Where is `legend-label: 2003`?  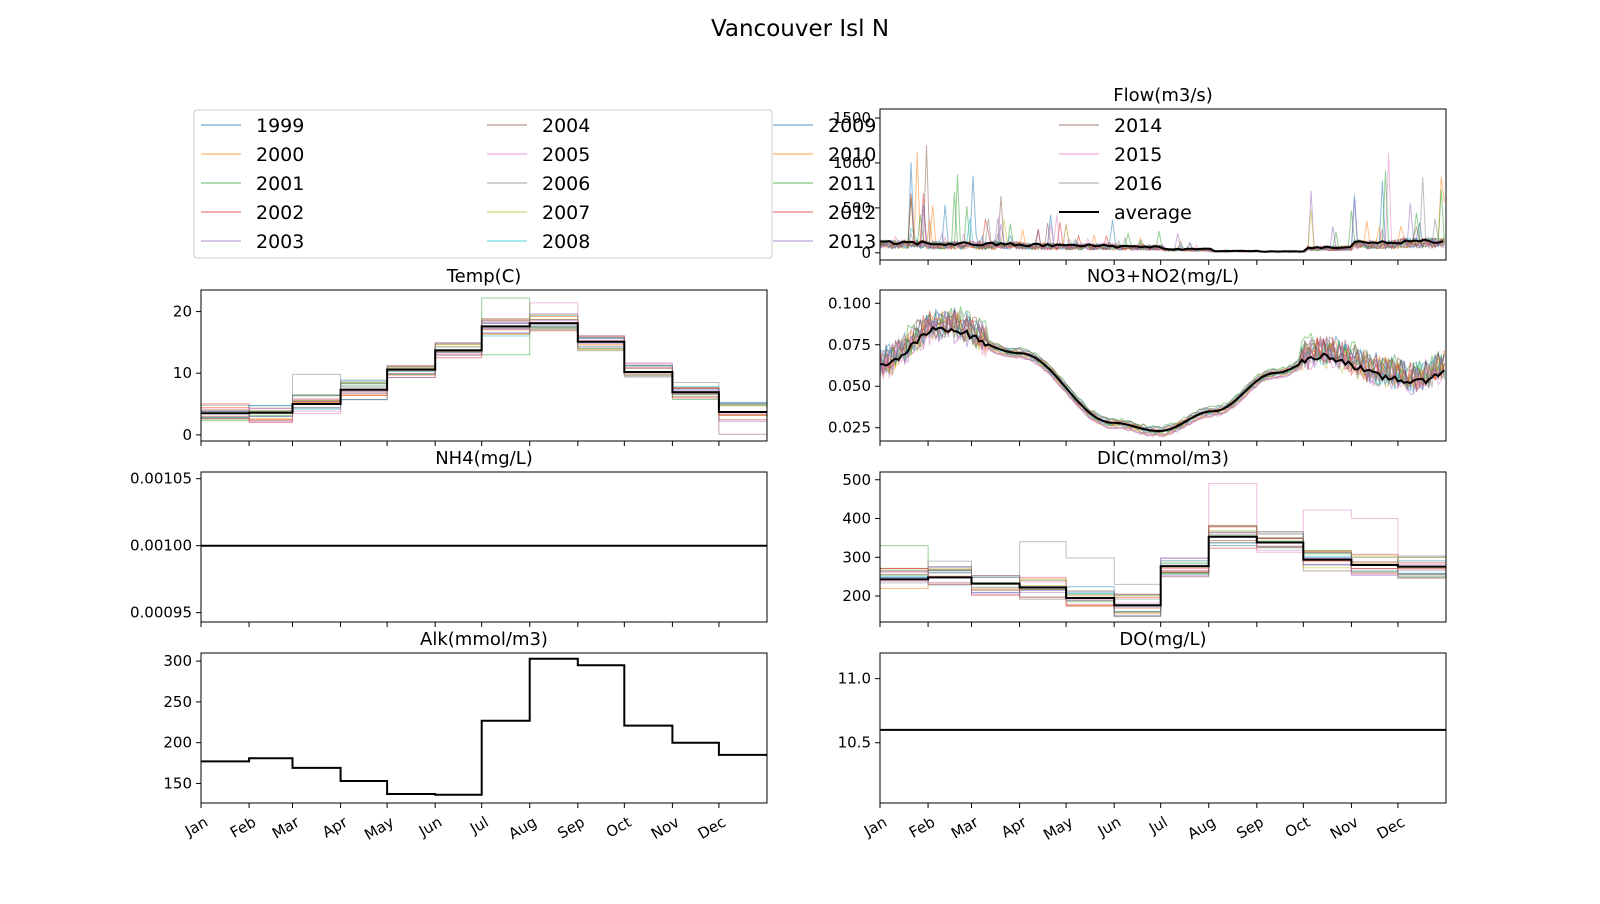 legend-label: 2003 is located at coordinates (280, 242).